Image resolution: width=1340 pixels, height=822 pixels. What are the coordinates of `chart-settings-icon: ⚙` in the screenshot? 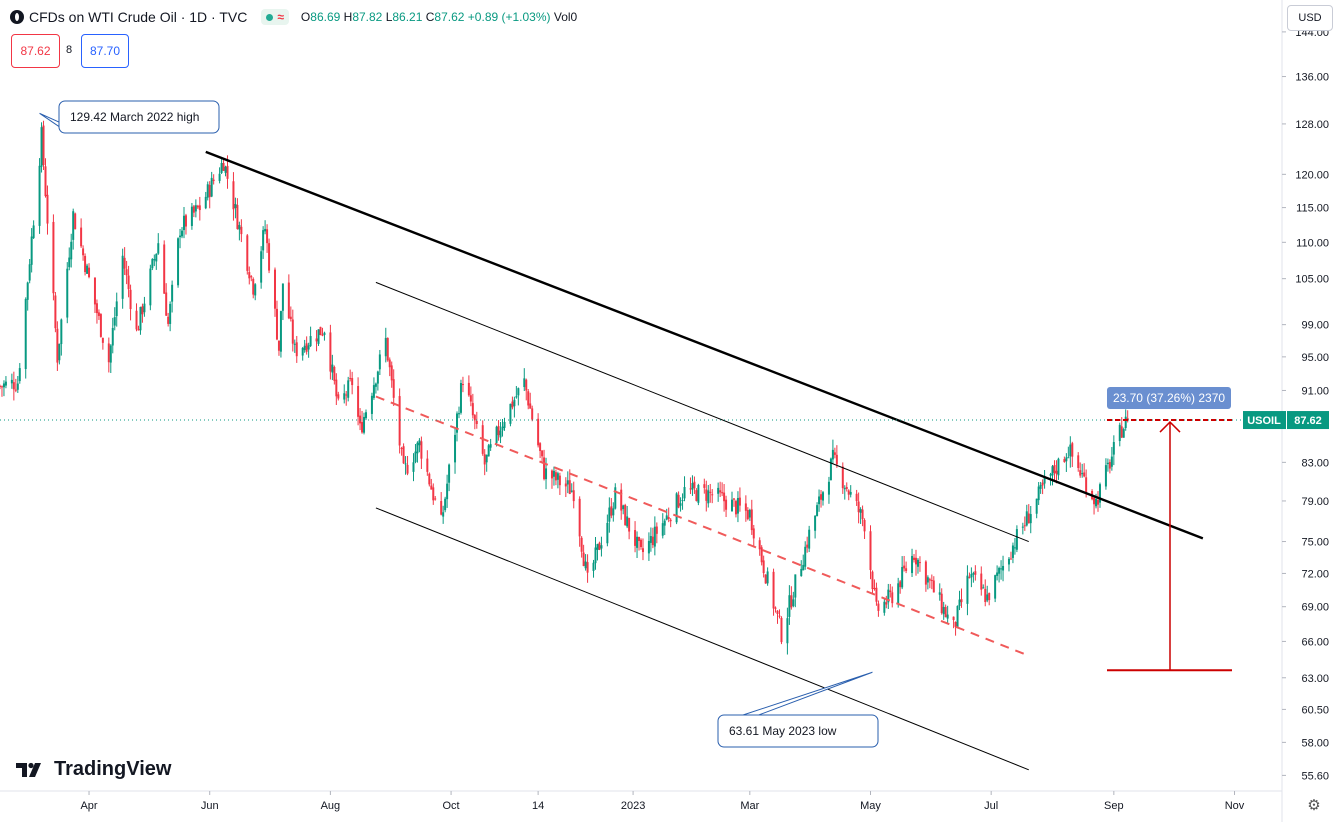 It's located at (1314, 805).